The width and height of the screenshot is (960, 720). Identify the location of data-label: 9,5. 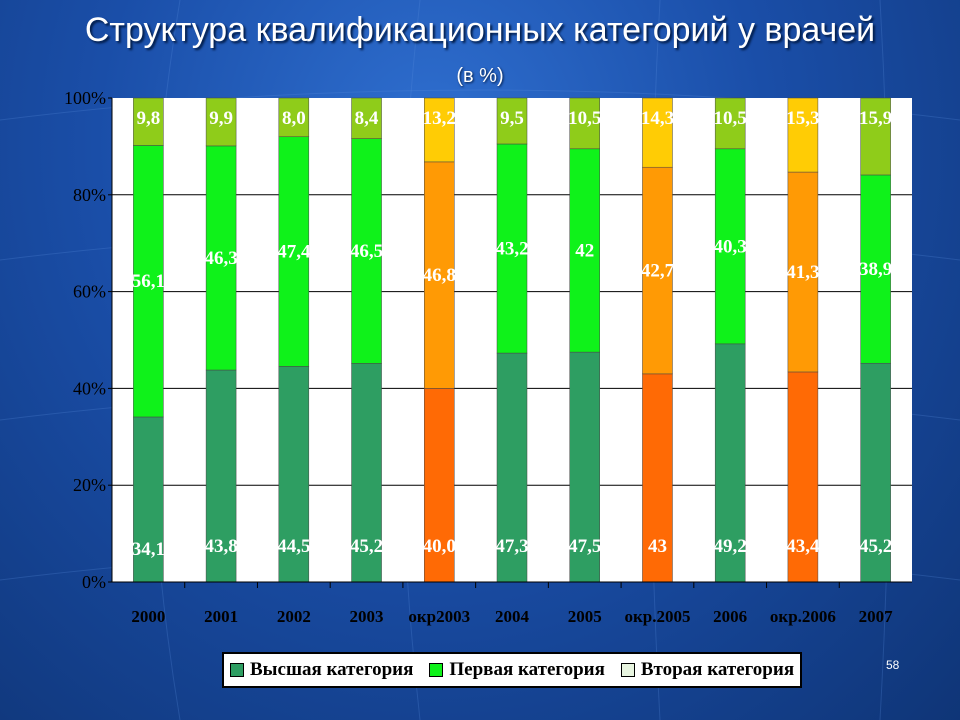
(512, 118).